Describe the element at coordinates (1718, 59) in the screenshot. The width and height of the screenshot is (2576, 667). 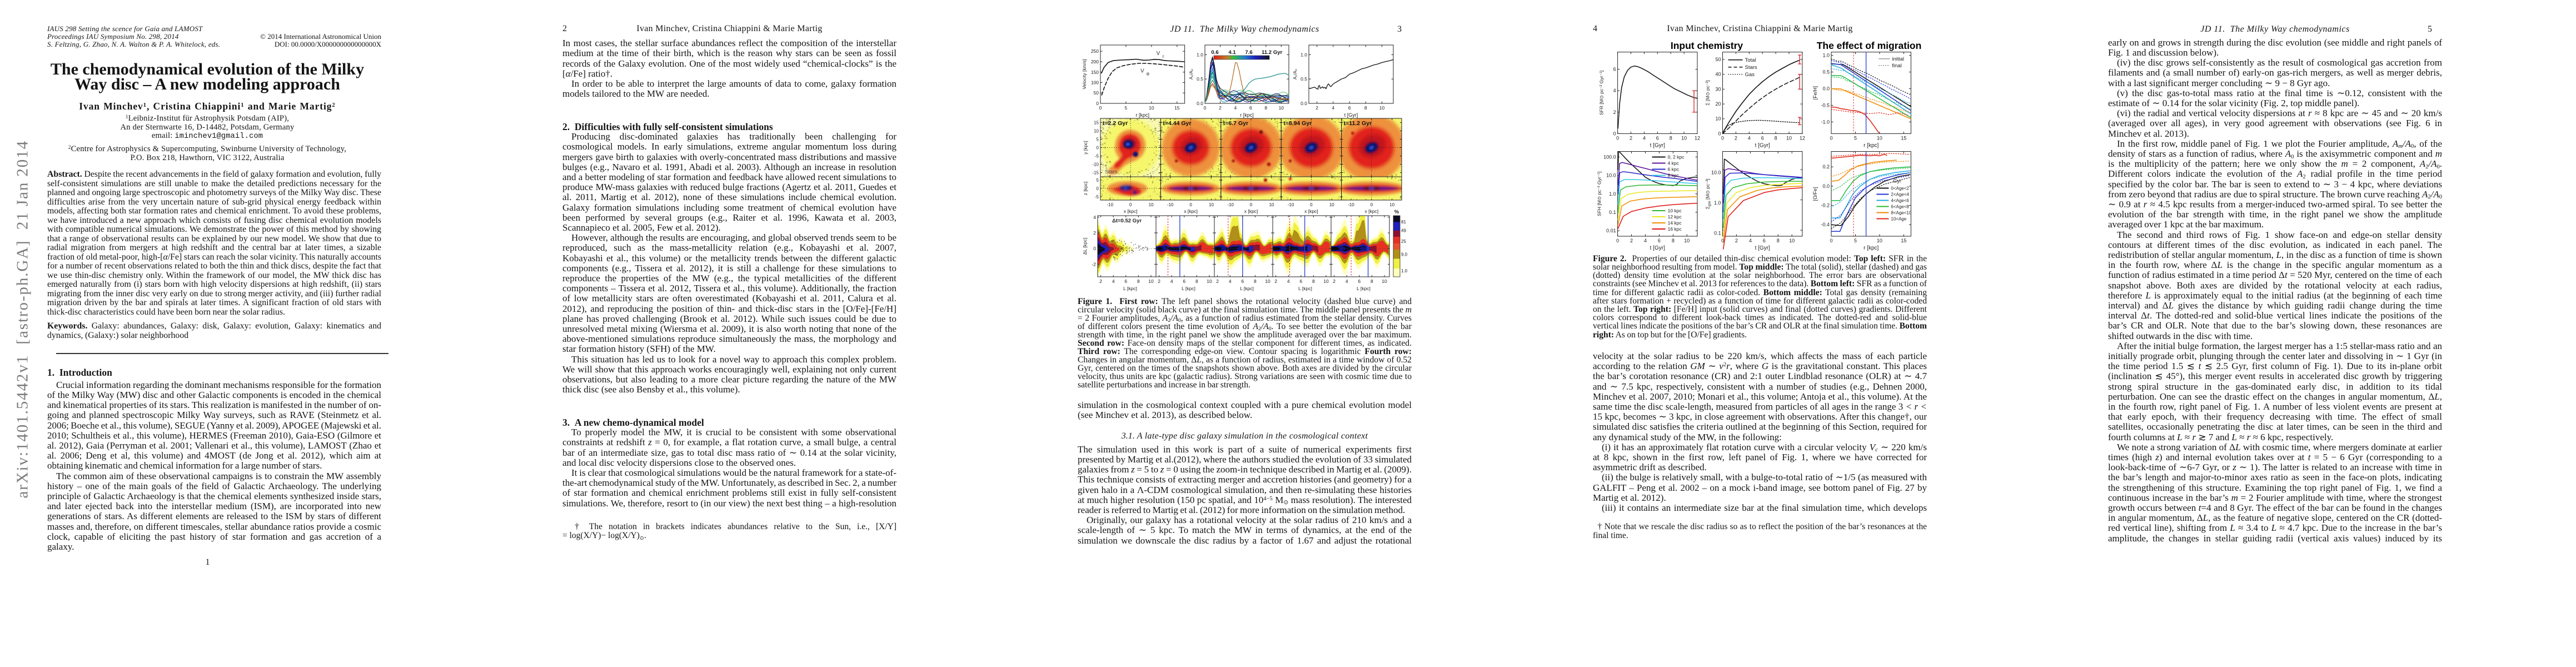
I see `svg-text: 50` at that location.